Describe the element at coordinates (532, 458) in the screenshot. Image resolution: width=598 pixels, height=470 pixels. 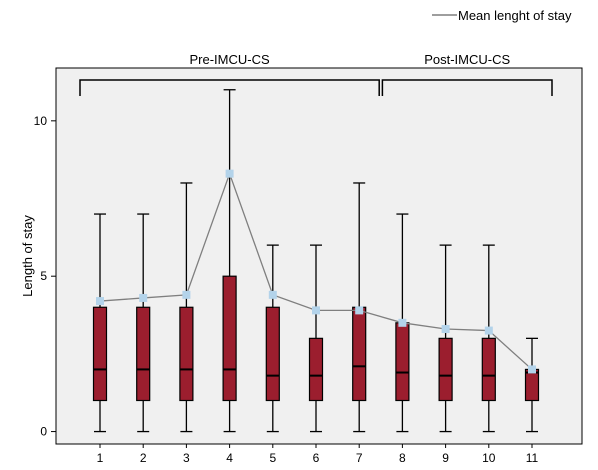
I see `x-tick-label: 11` at that location.